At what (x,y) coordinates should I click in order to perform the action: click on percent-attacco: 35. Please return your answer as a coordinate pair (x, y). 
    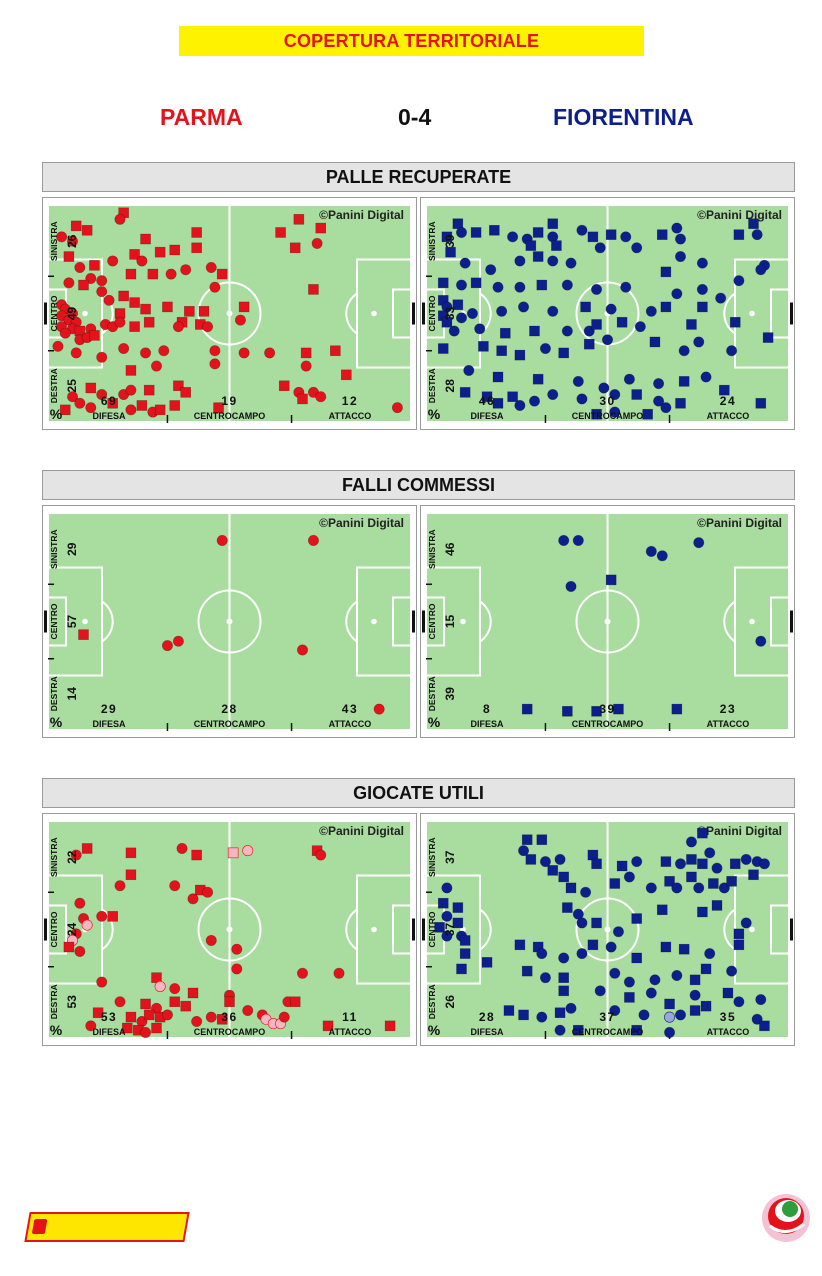
    Looking at the image, I should click on (728, 1017).